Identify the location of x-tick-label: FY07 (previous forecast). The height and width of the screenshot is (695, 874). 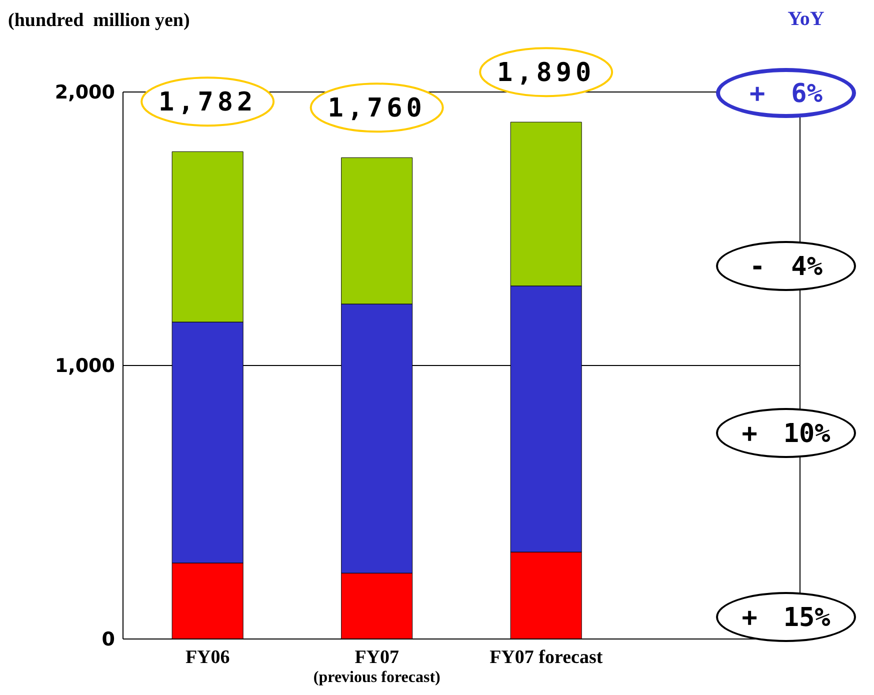
(376, 666).